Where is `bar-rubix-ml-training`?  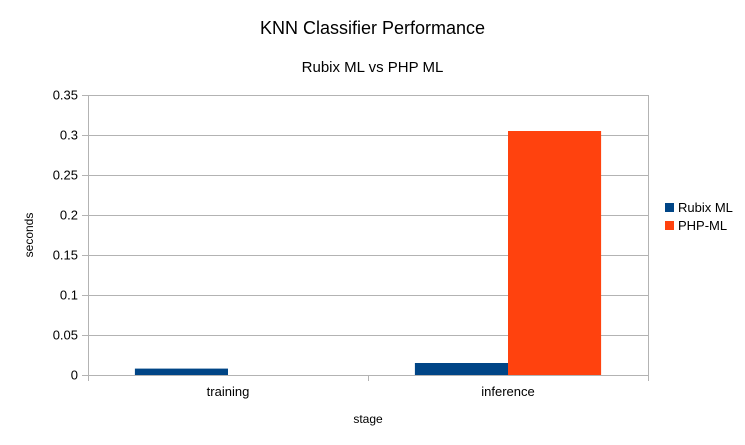
bar-rubix-ml-training is located at coordinates (181, 371).